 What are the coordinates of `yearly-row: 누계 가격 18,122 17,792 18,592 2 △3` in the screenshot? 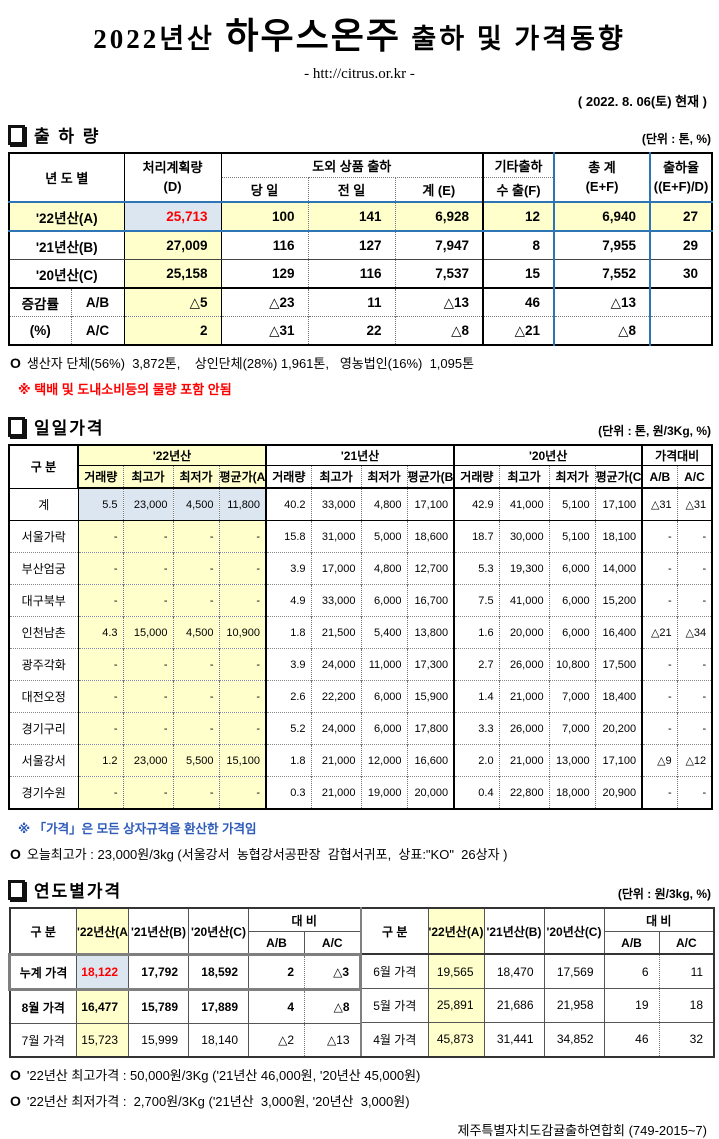 It's located at (185, 972).